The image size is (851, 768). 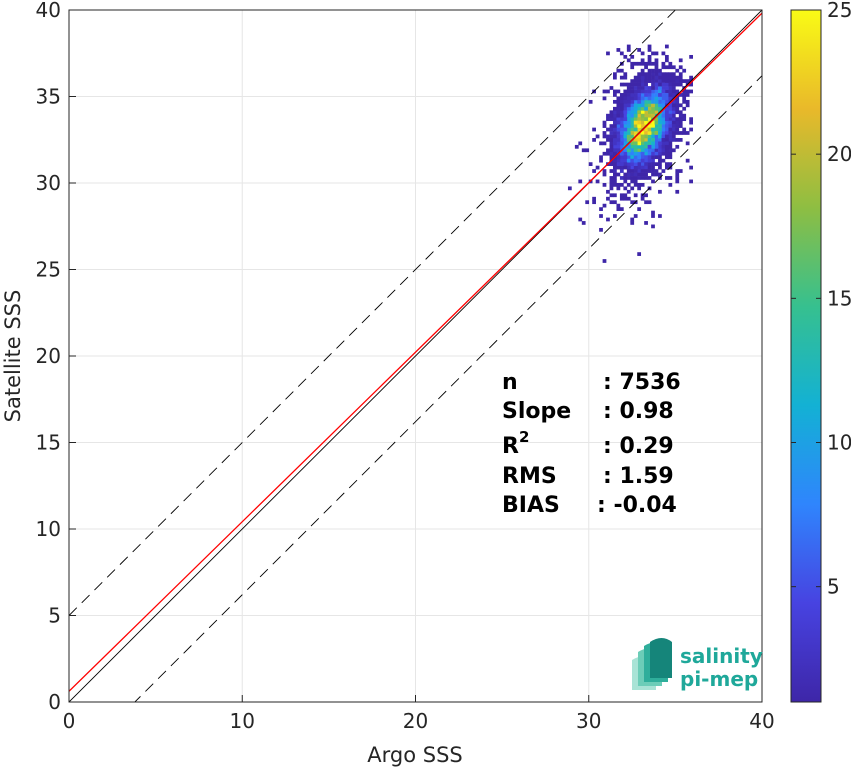 I want to click on colorbar, so click(x=806, y=356).